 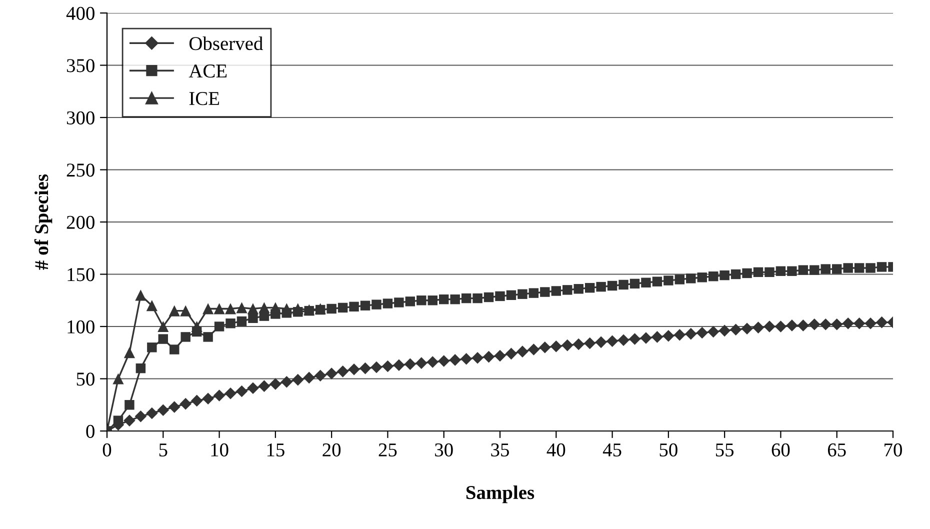 What do you see at coordinates (81, 327) in the screenshot?
I see `y-tick-label: 100` at bounding box center [81, 327].